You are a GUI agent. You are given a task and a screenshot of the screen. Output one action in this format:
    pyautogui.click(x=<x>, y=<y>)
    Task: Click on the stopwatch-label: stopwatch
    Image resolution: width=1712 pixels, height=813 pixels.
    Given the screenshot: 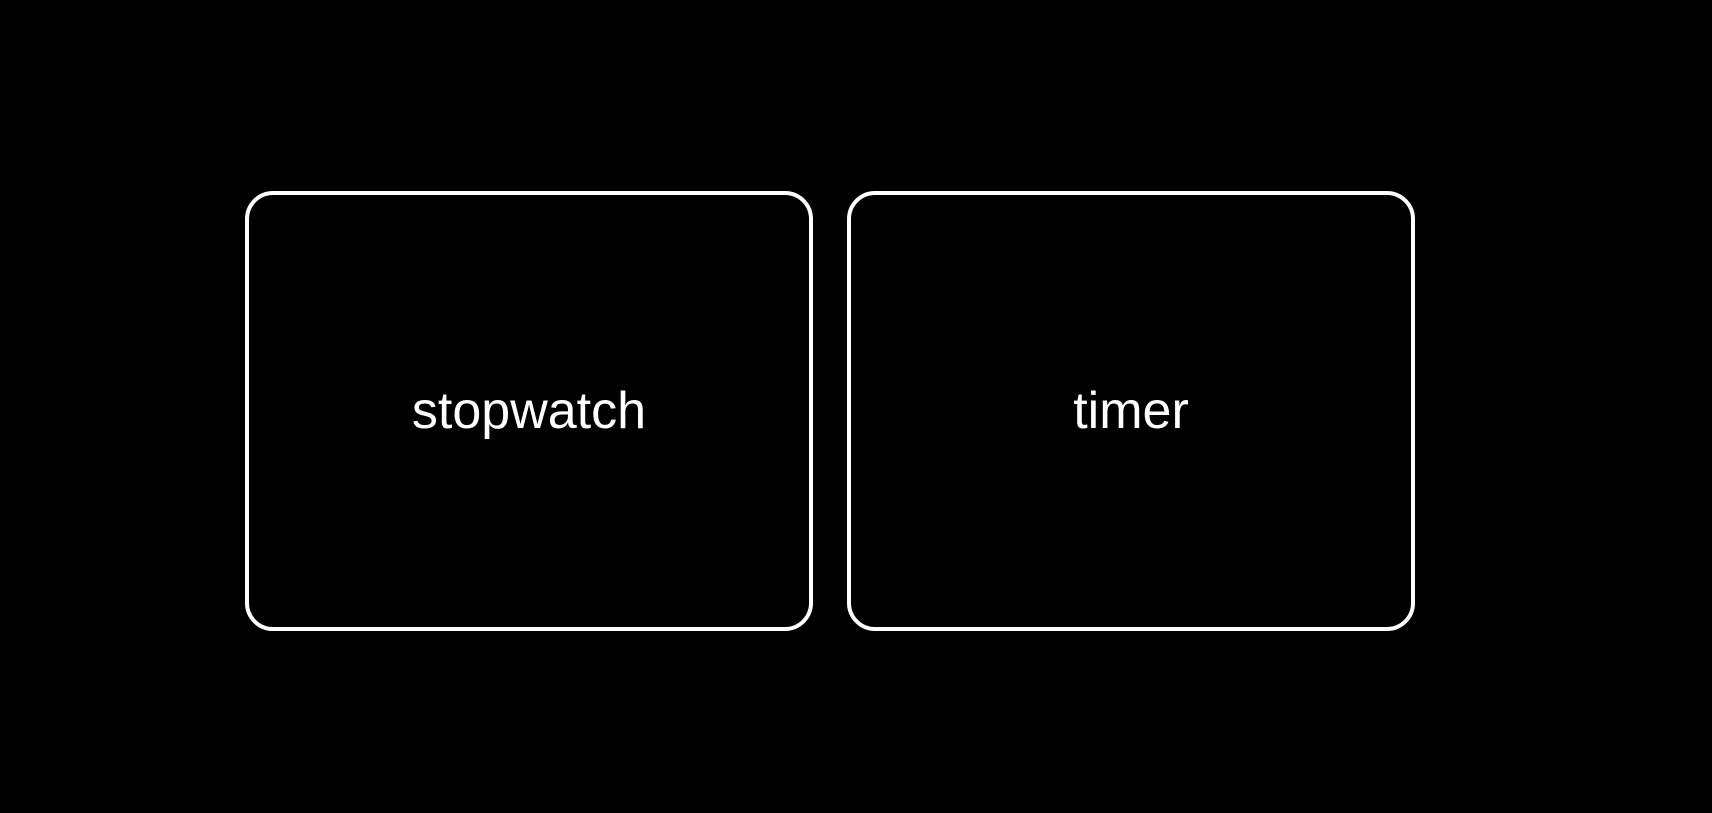 What is the action you would take?
    pyautogui.click(x=529, y=411)
    